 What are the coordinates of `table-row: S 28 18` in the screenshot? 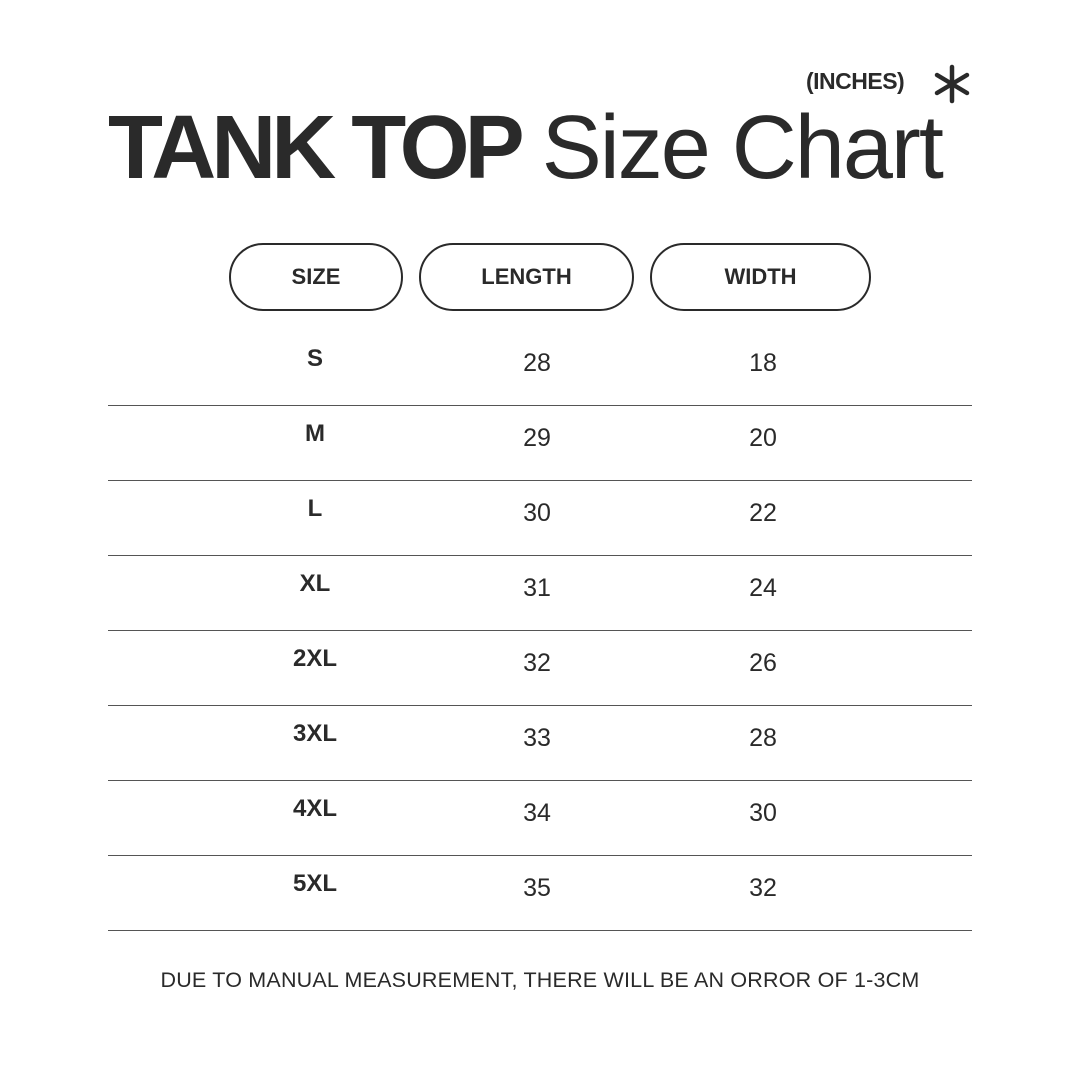 It's located at (540, 368).